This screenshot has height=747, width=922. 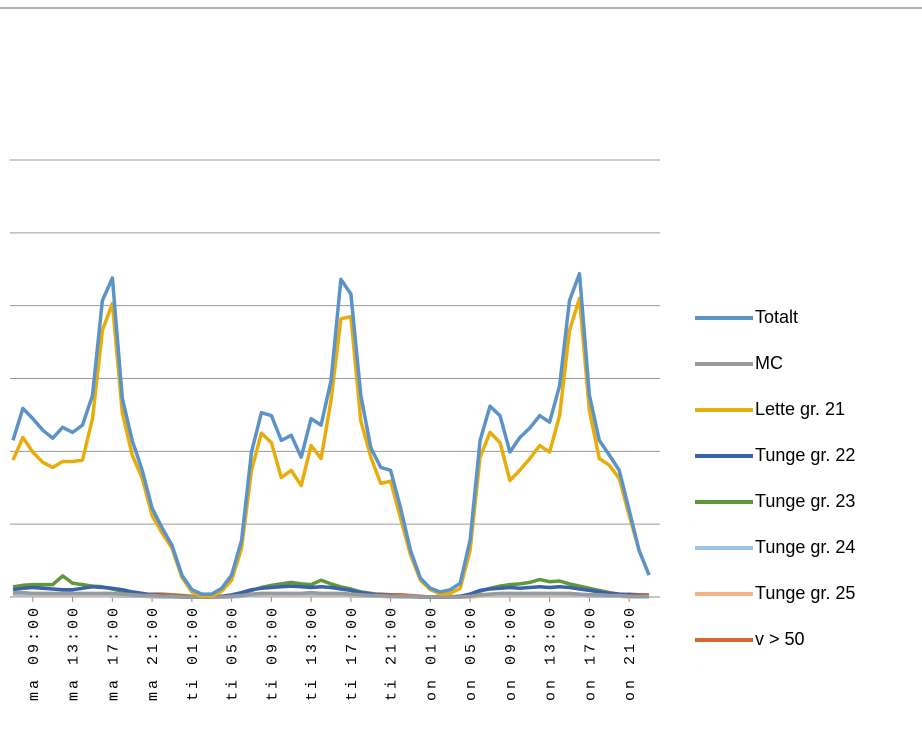 I want to click on legend-label: v > 50, so click(x=780, y=639).